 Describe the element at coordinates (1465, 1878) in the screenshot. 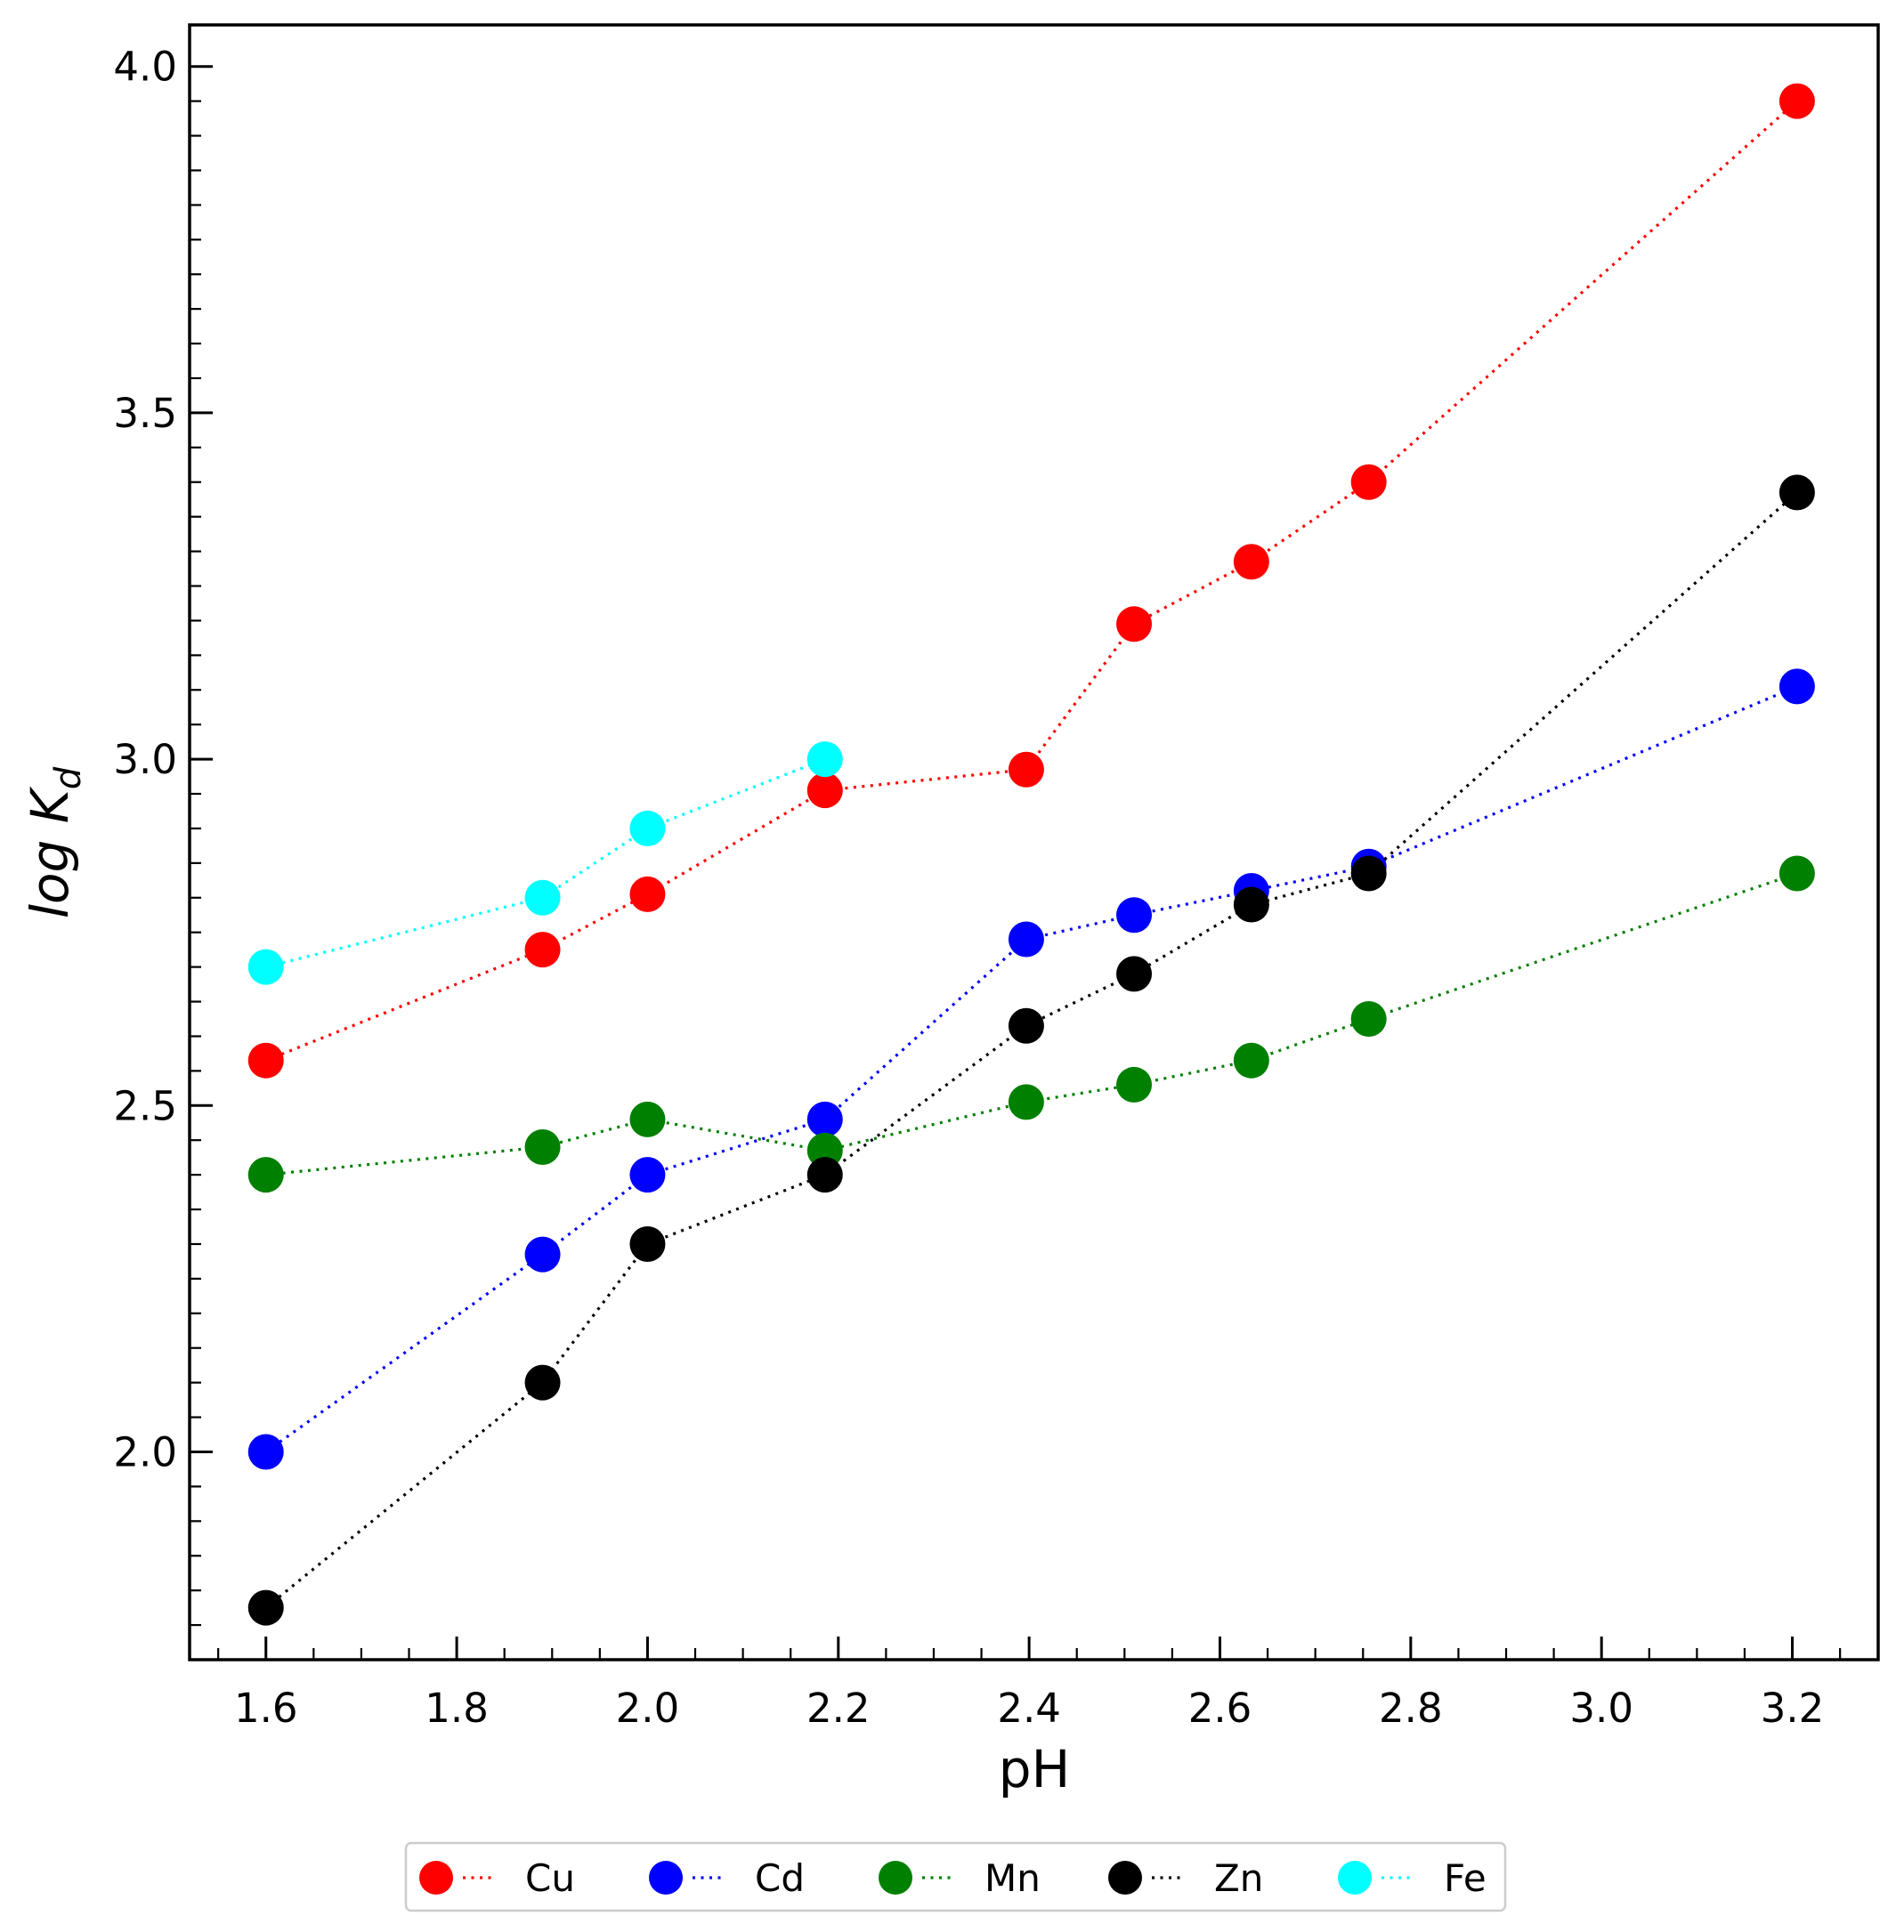

I see `legend-label-fe: Fe` at that location.